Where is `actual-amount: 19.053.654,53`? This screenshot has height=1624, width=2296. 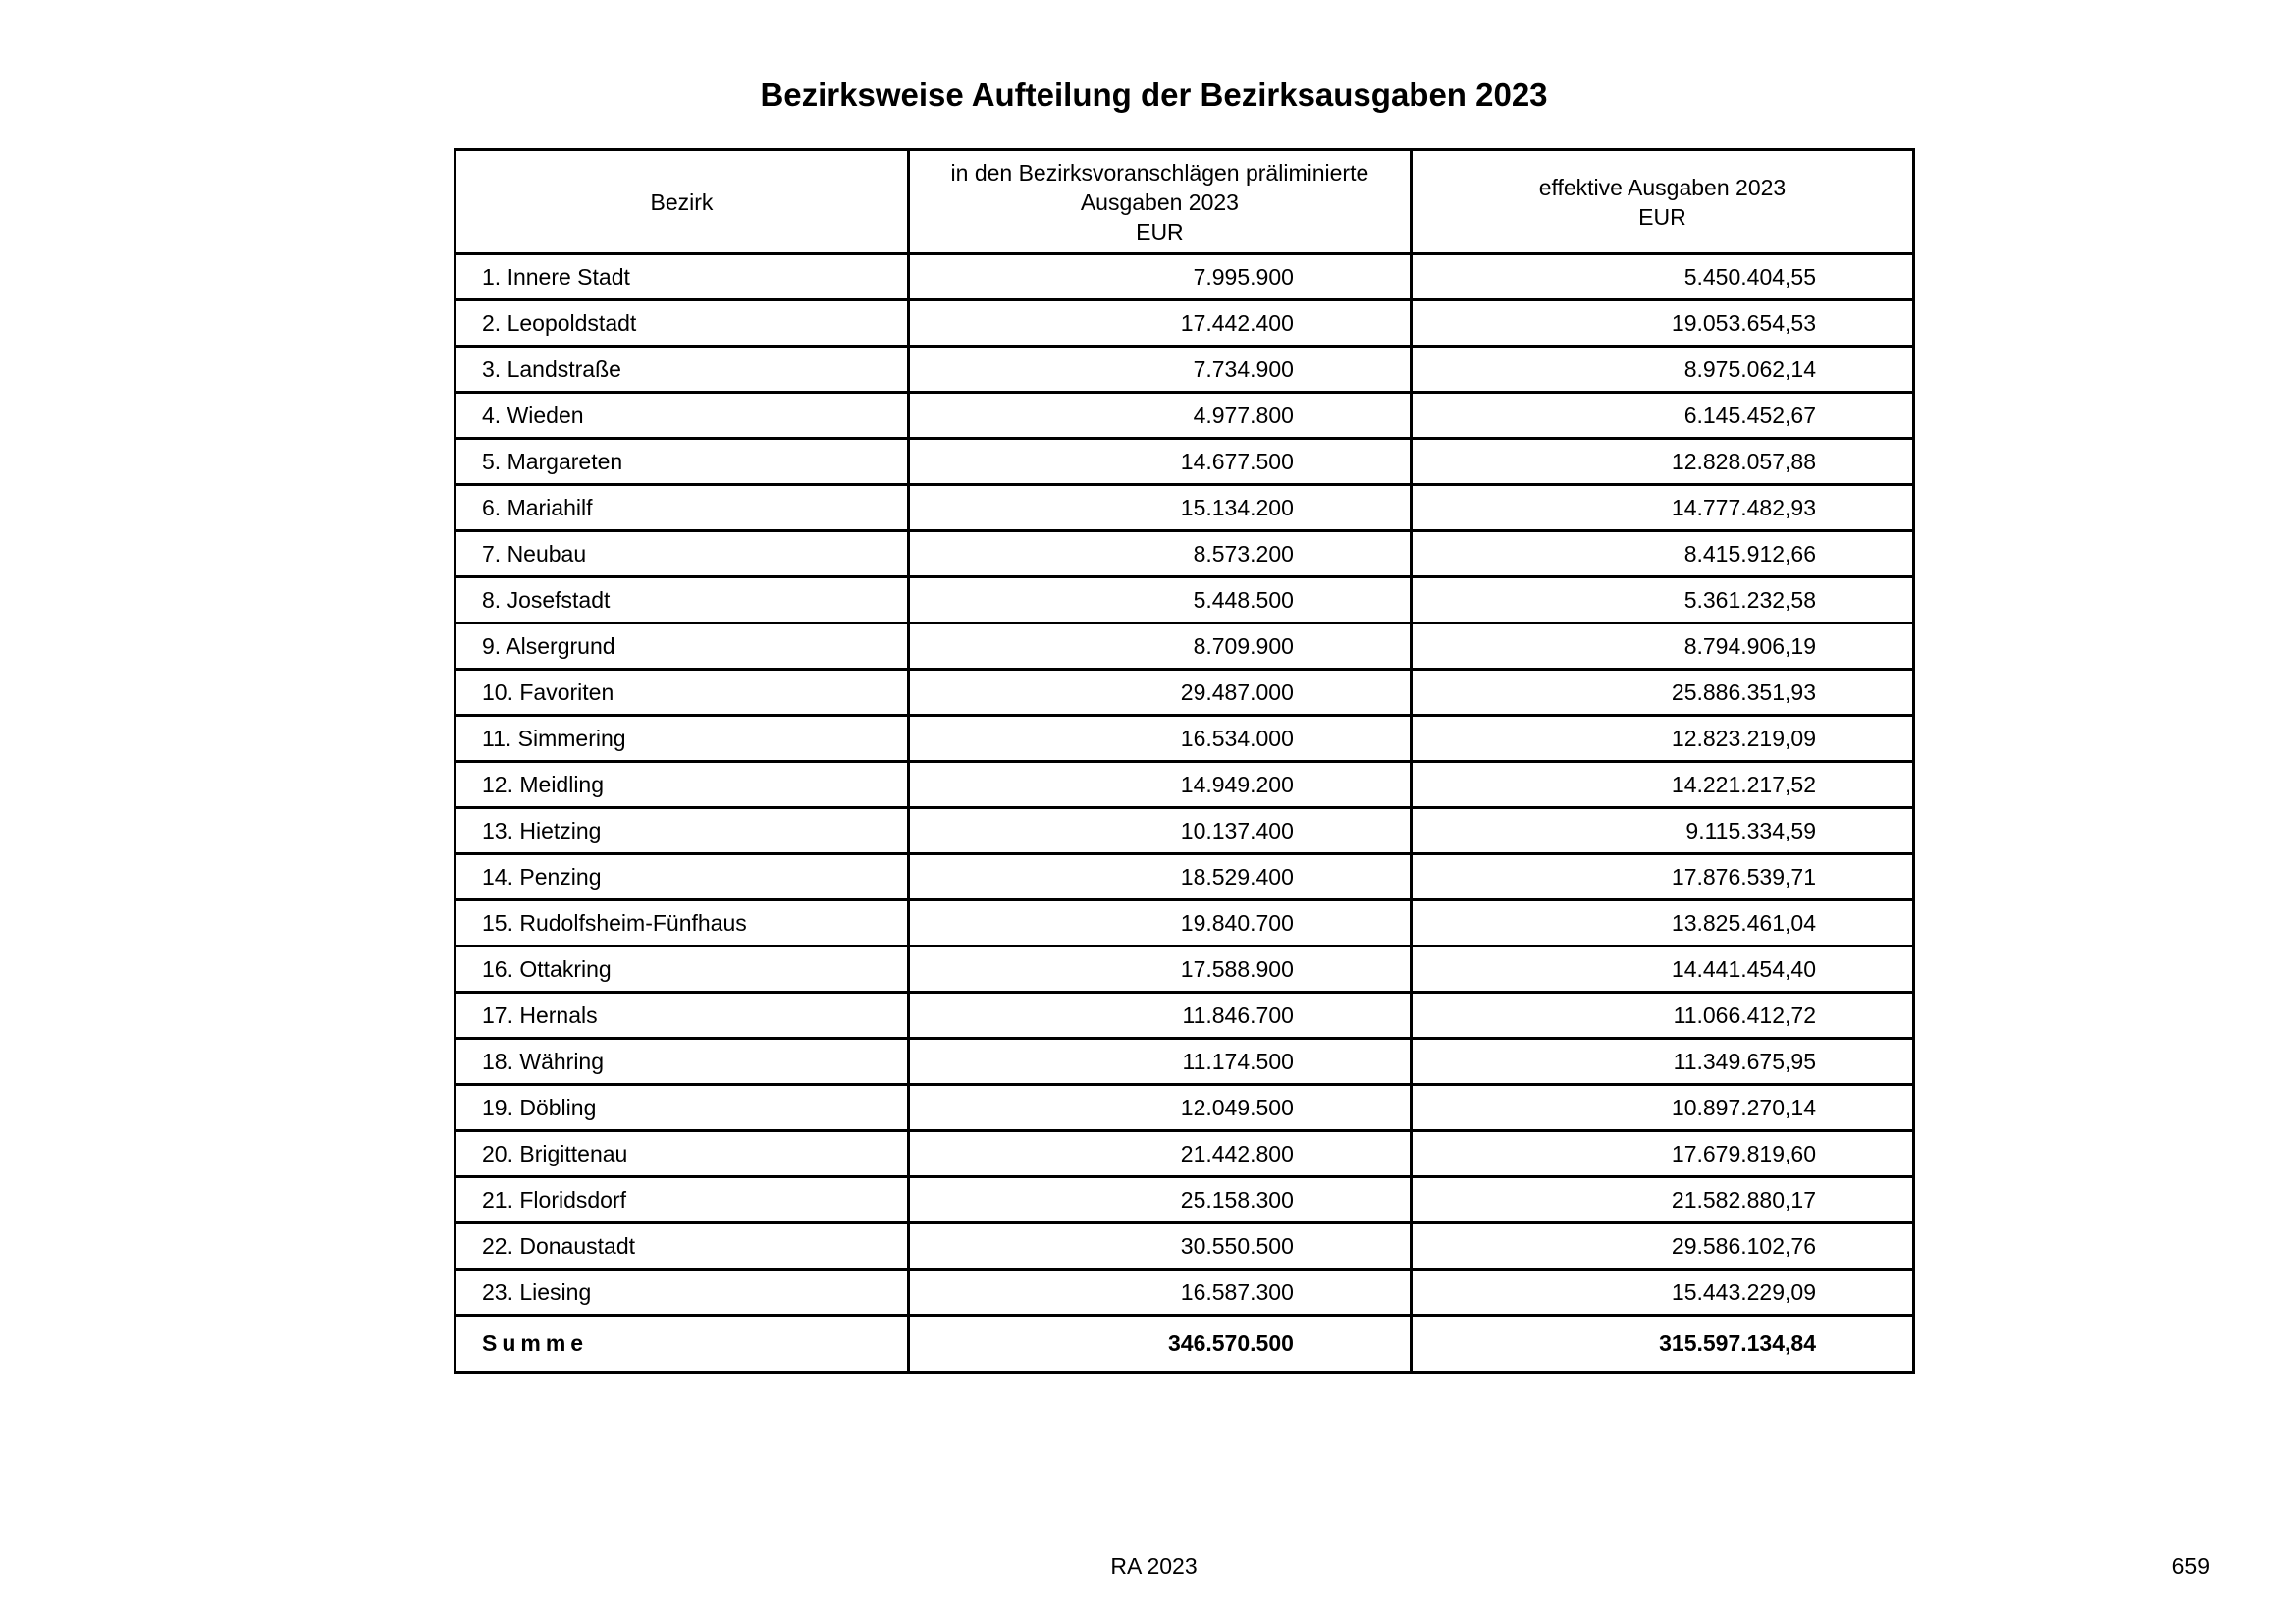 actual-amount: 19.053.654,53 is located at coordinates (1662, 323).